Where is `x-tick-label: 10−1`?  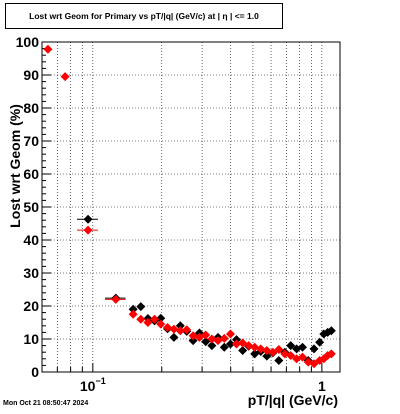
x-tick-label: 10−1 is located at coordinates (93, 385).